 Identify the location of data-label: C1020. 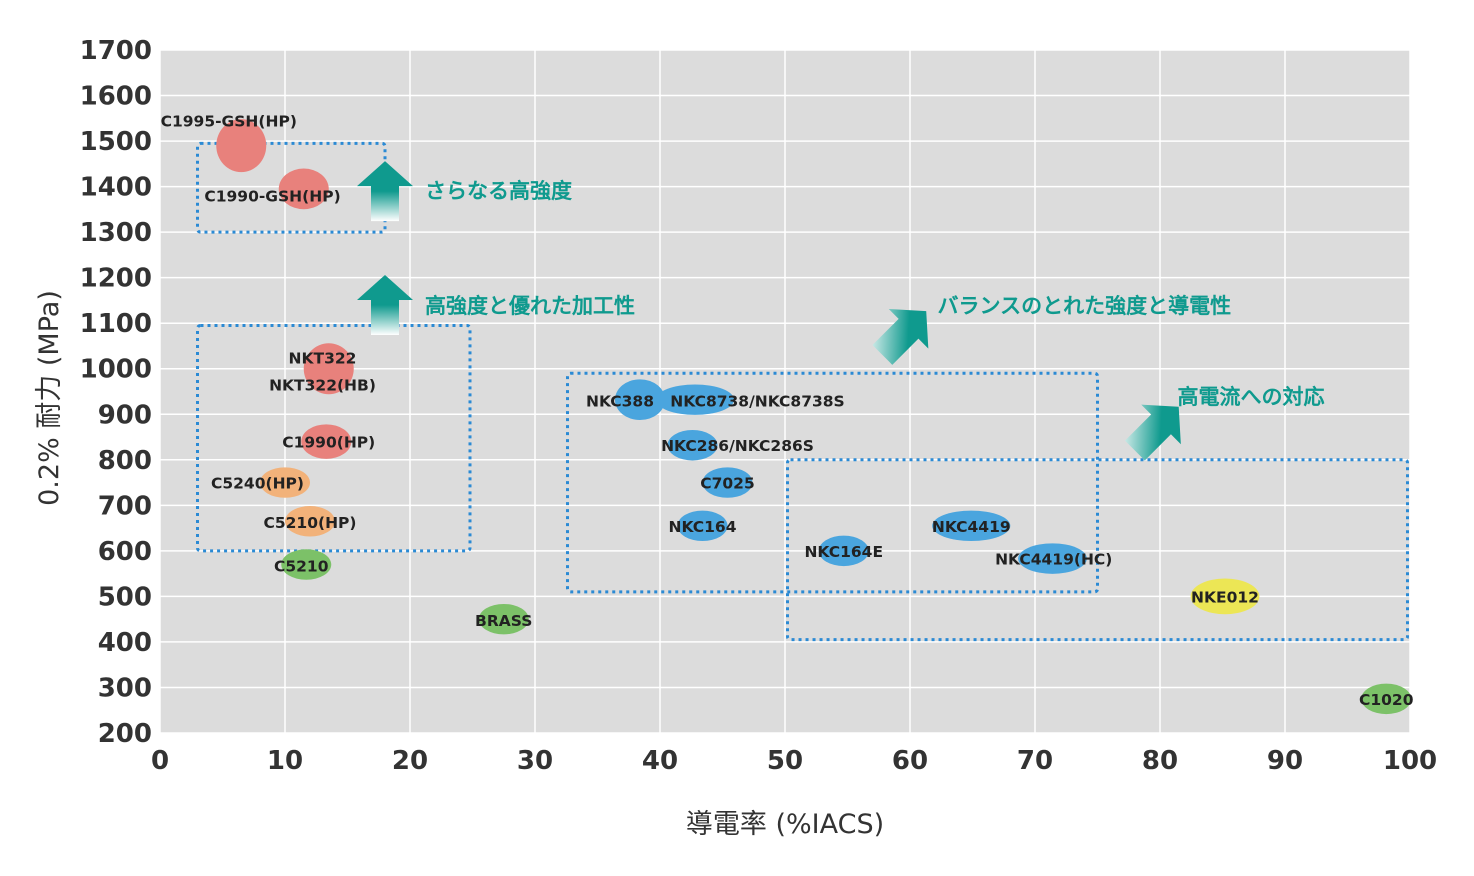
(1386, 700).